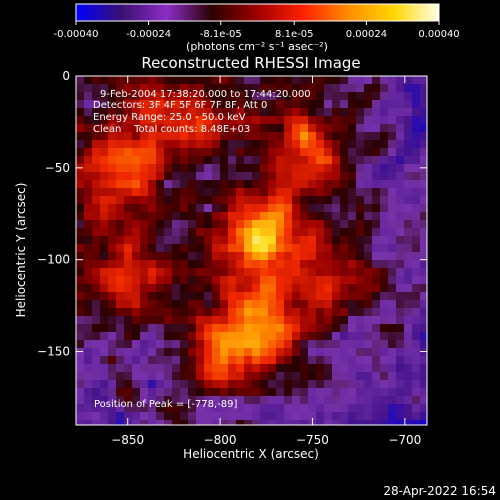 The height and width of the screenshot is (500, 500). Describe the element at coordinates (366, 34) in the screenshot. I see `colorbar-tick-label: 0.00024` at that location.